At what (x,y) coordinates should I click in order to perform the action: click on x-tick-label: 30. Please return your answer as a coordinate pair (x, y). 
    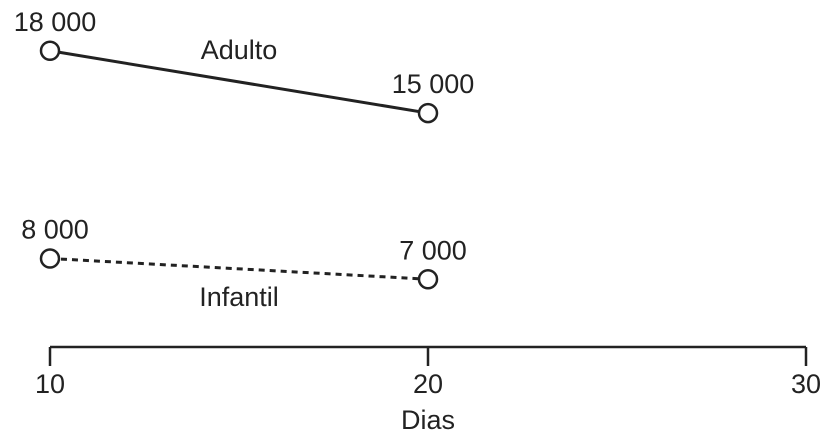
    Looking at the image, I should click on (806, 384).